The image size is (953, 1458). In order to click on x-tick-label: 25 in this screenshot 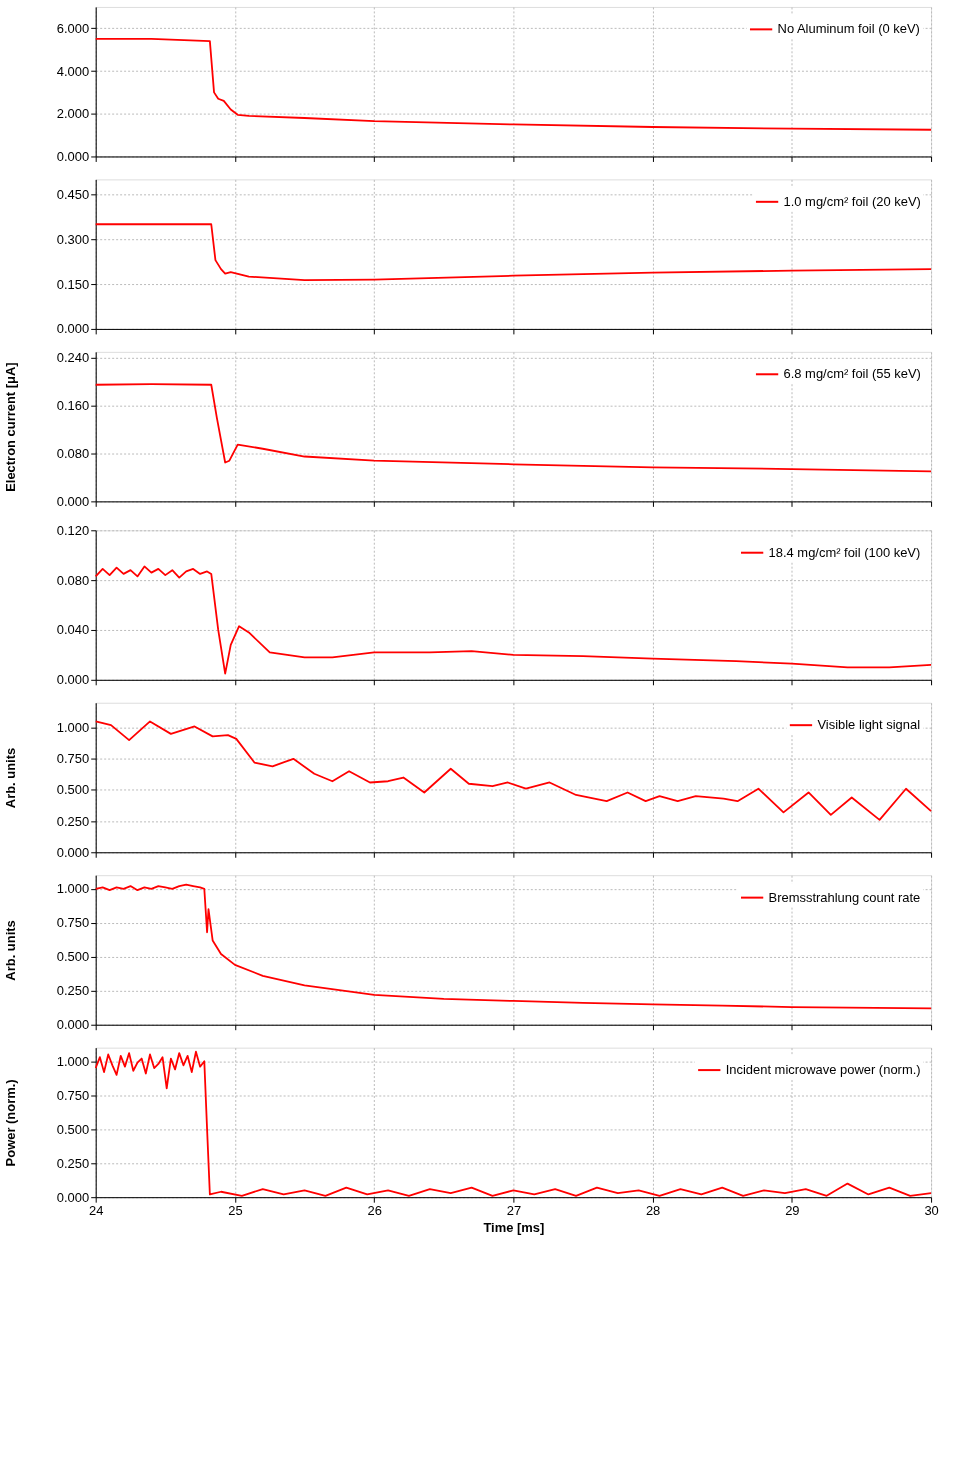, I will do `click(235, 1210)`.